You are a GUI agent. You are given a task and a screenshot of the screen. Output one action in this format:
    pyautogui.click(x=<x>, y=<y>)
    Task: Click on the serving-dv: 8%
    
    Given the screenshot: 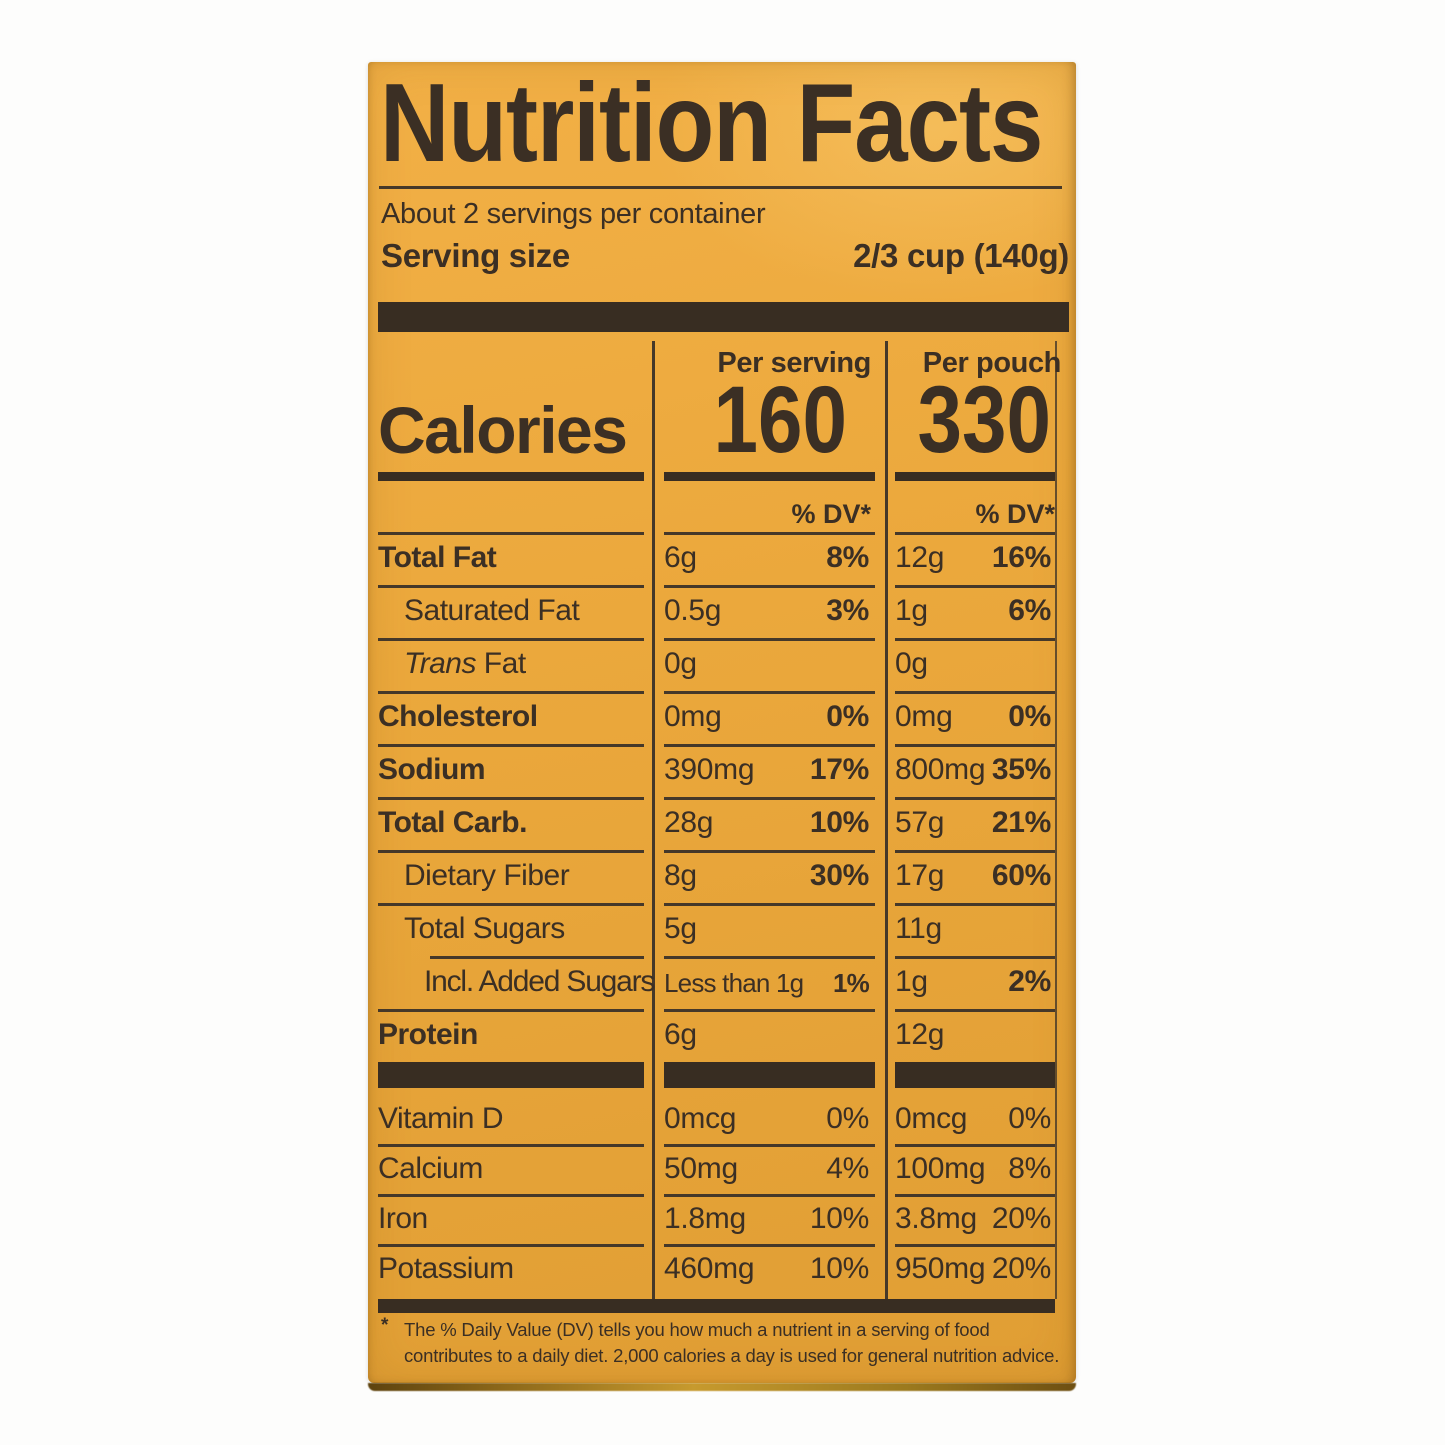 What is the action you would take?
    pyautogui.click(x=847, y=557)
    